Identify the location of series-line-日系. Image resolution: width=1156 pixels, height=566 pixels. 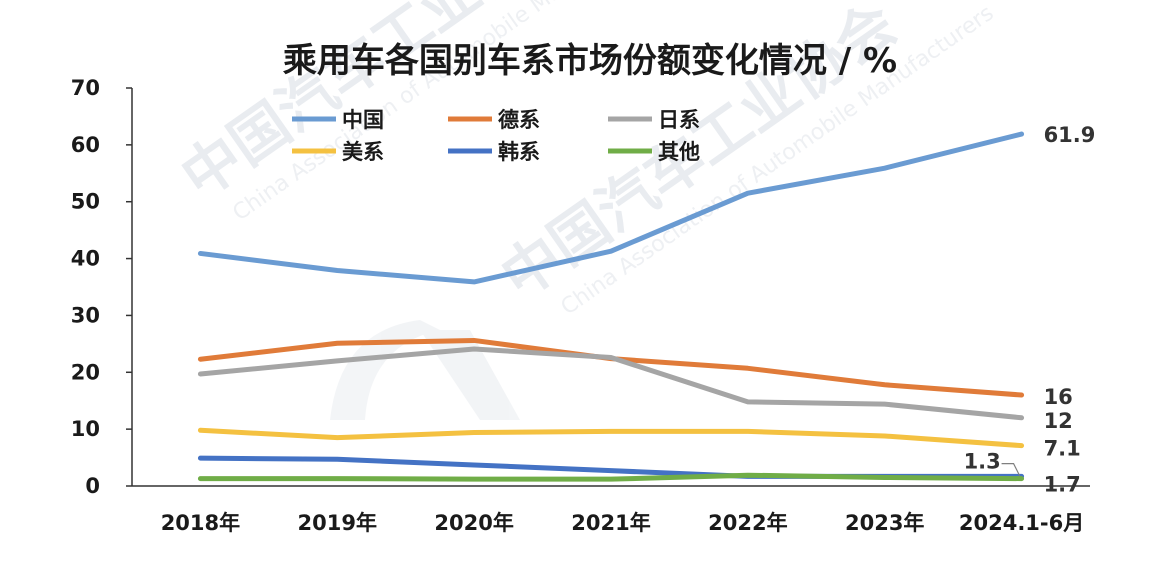
(611, 383).